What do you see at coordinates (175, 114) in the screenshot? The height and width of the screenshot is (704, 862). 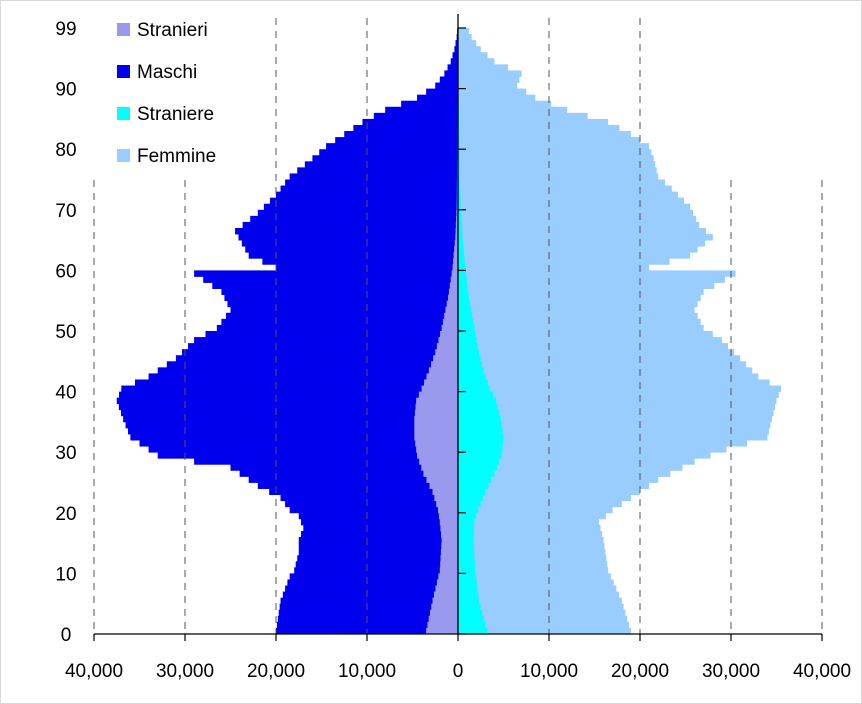 I see `legend-label: Straniere` at bounding box center [175, 114].